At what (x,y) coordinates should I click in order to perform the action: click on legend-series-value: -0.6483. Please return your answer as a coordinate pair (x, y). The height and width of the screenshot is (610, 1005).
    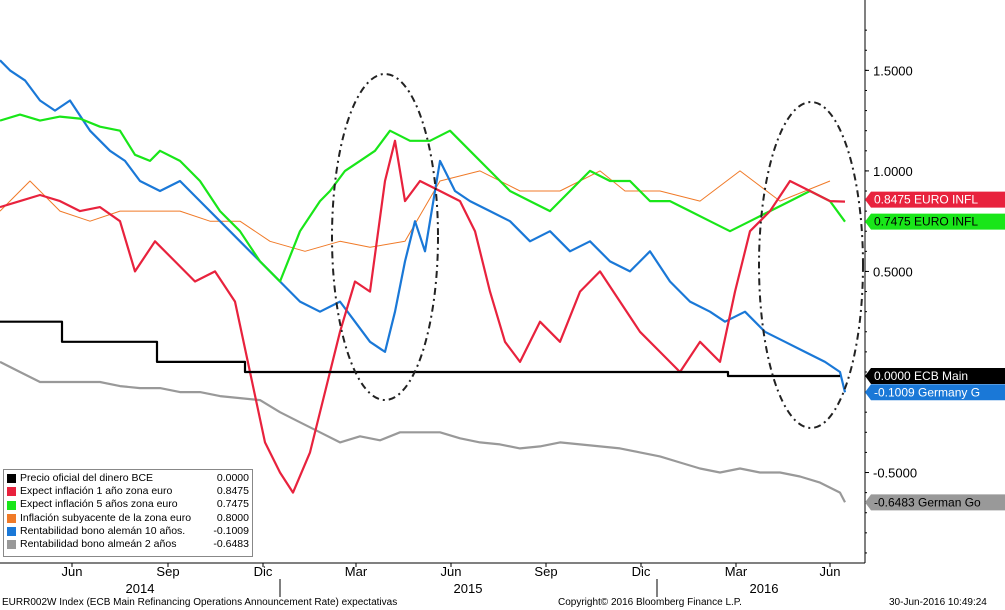
    Looking at the image, I should click on (231, 544).